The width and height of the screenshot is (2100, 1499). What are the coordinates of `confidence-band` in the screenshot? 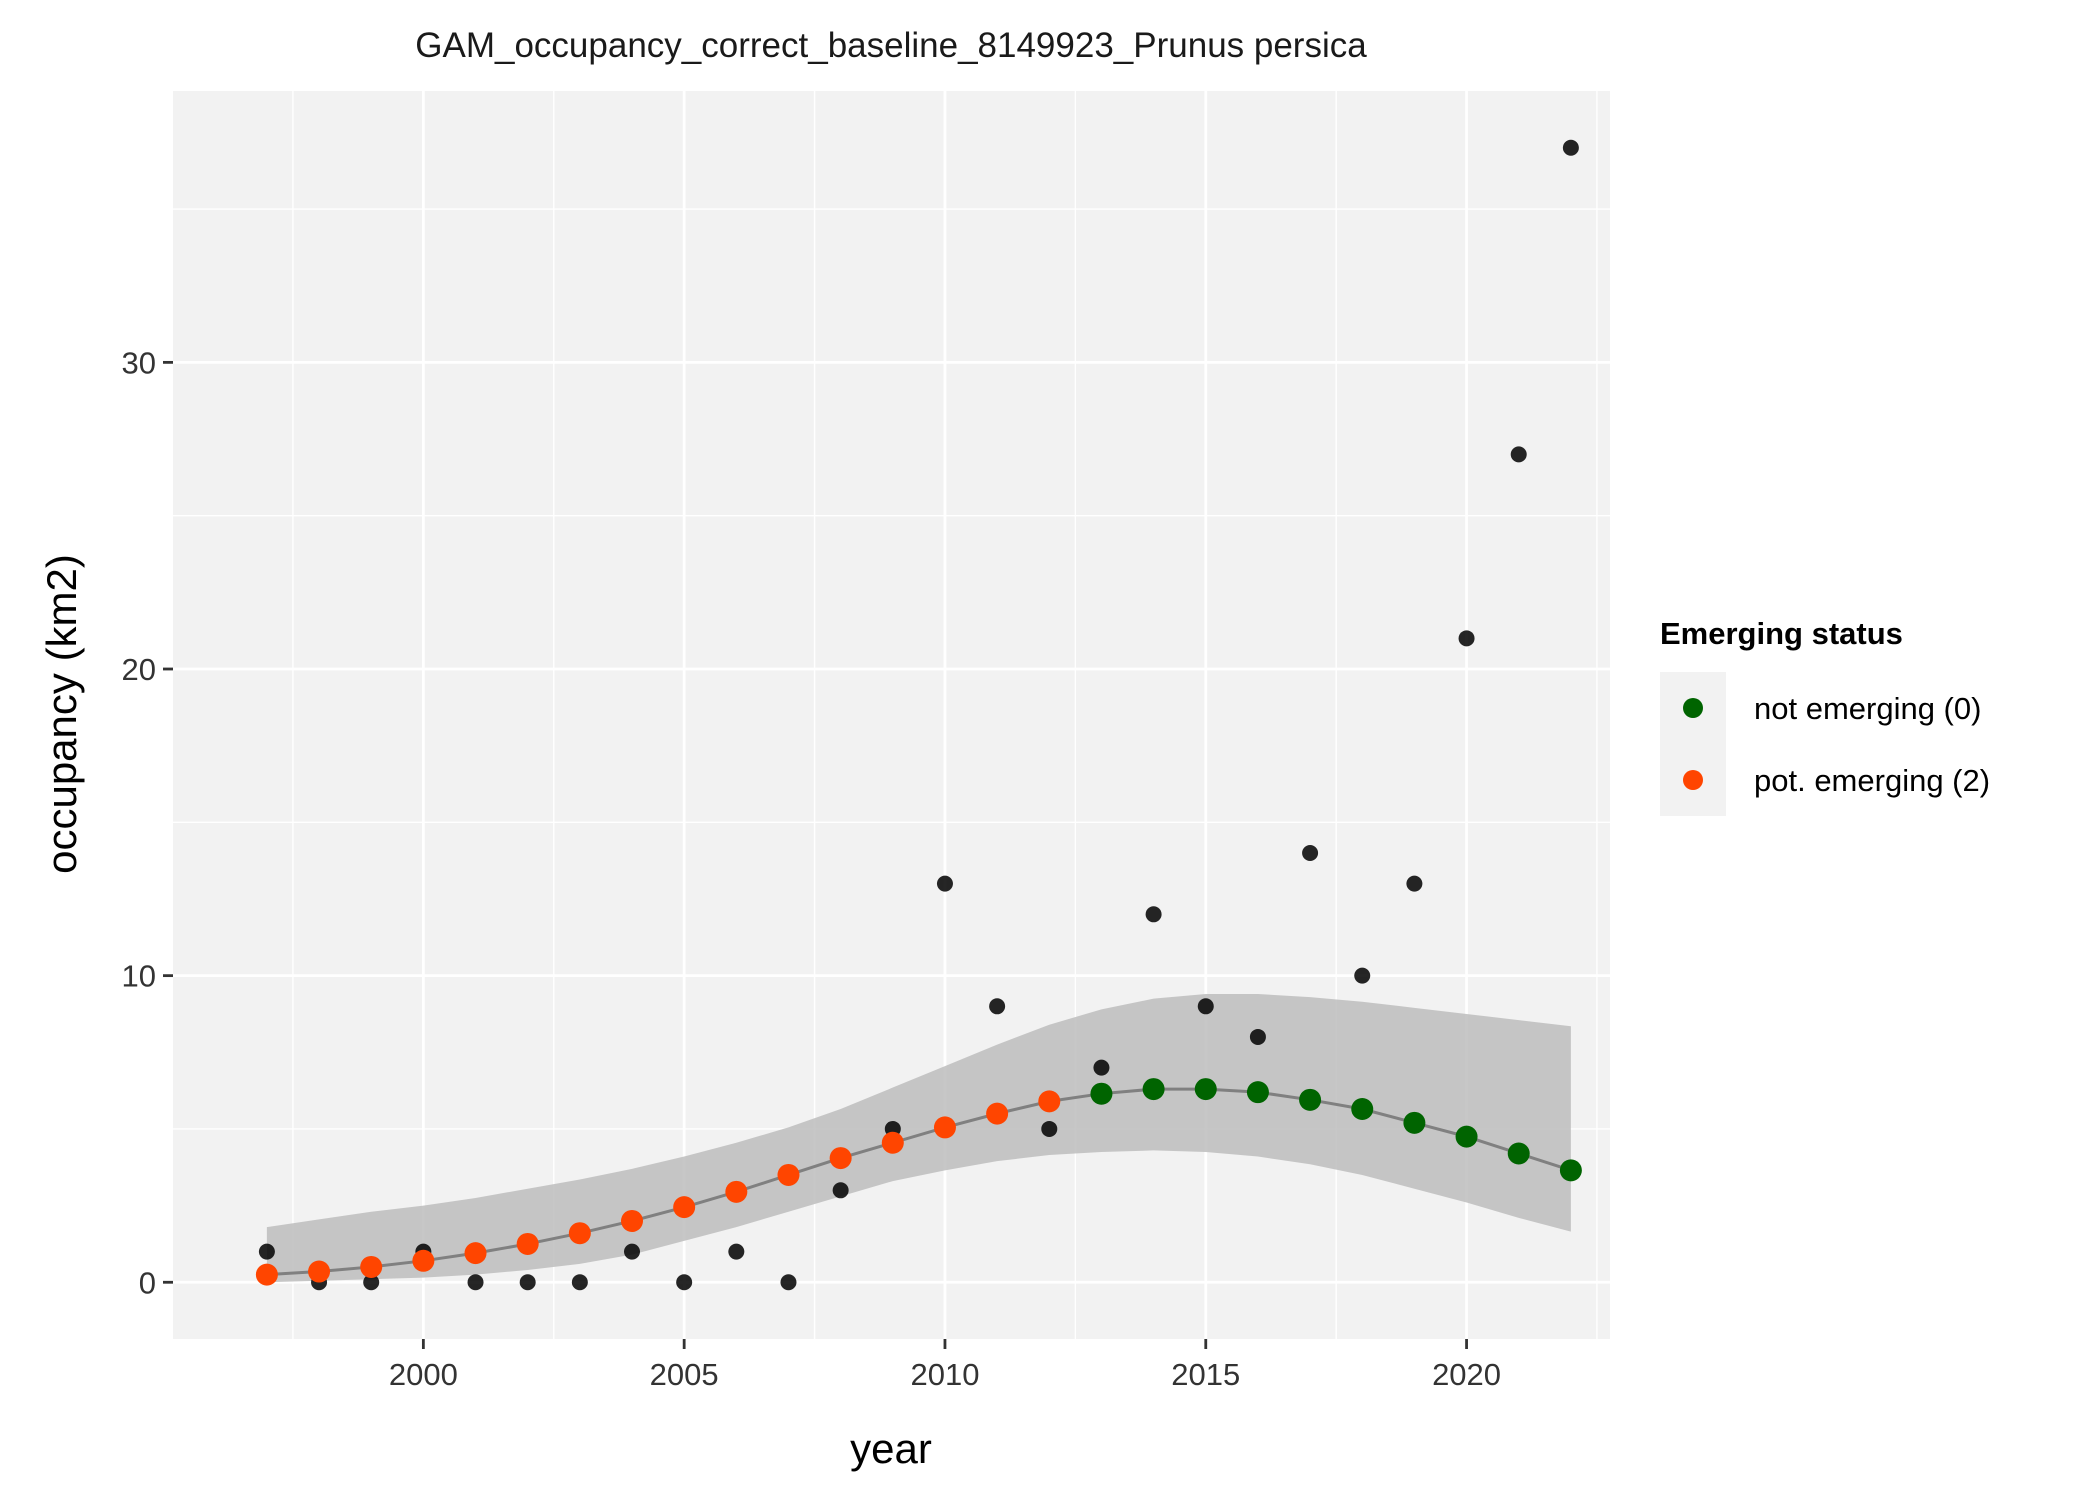 It's located at (918, 1138).